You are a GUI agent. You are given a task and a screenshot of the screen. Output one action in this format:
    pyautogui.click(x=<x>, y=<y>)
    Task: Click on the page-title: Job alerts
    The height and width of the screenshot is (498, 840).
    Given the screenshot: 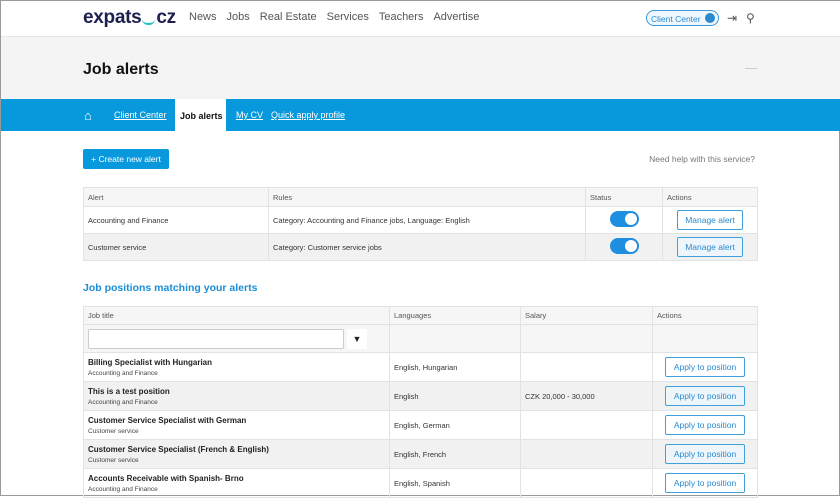 What is the action you would take?
    pyautogui.click(x=121, y=69)
    